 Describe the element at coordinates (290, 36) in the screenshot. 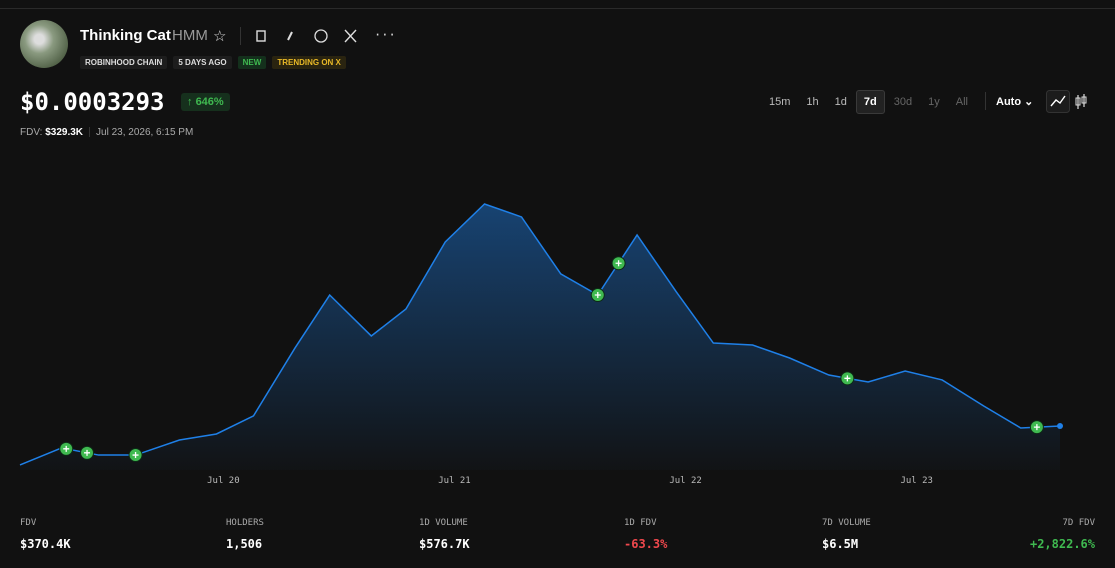

I see `edit-icon` at that location.